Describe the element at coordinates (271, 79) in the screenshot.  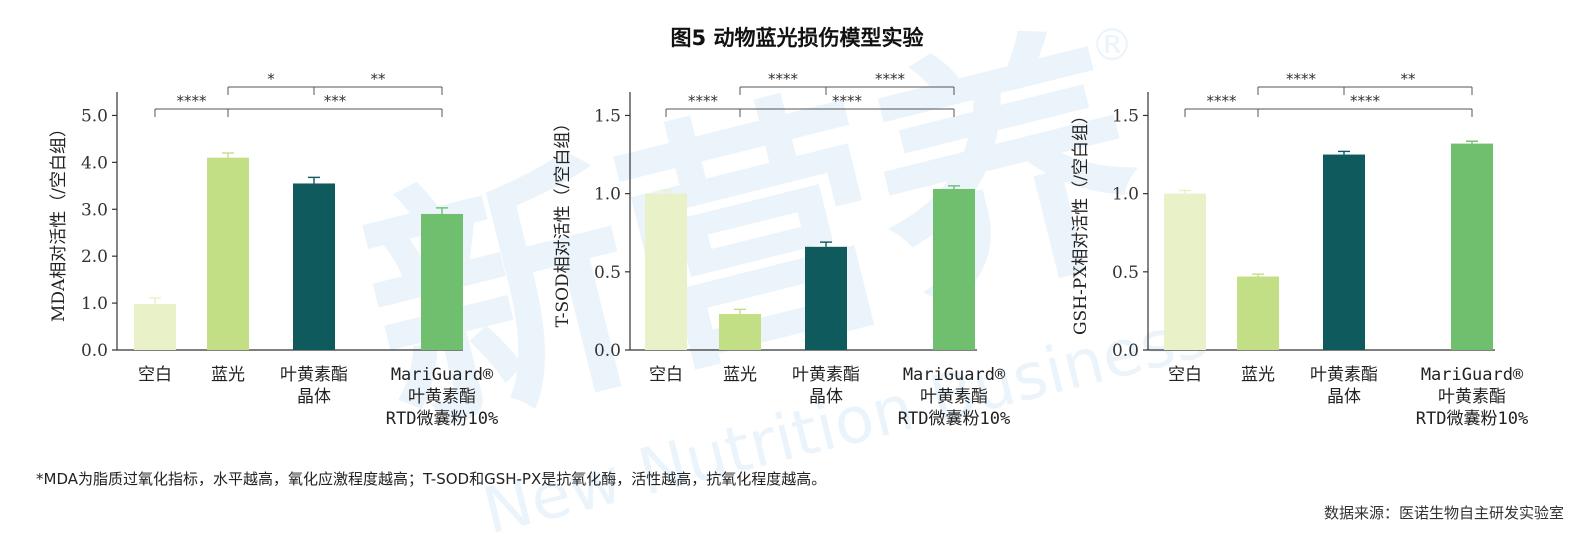
I see `significance-label: *` at that location.